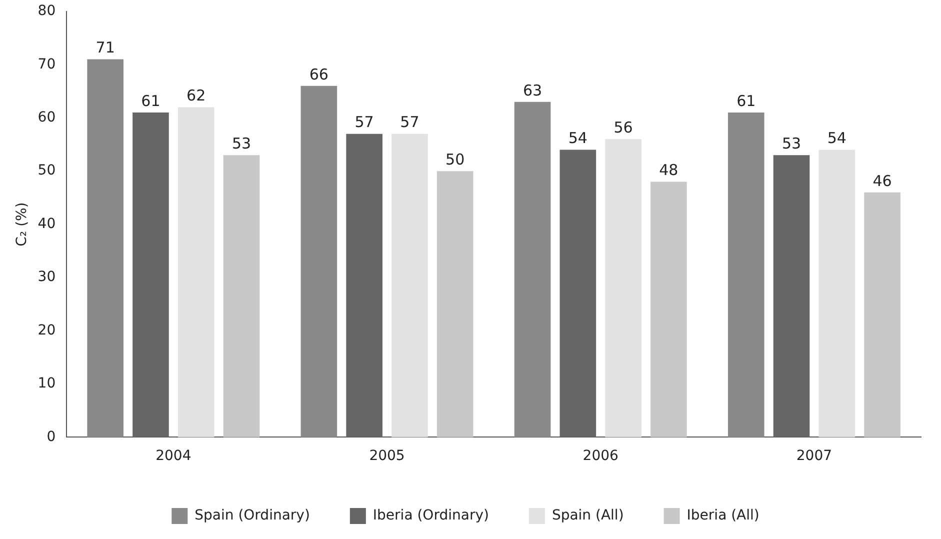  I want to click on y-axis-title: C₂ (%), so click(22, 224).